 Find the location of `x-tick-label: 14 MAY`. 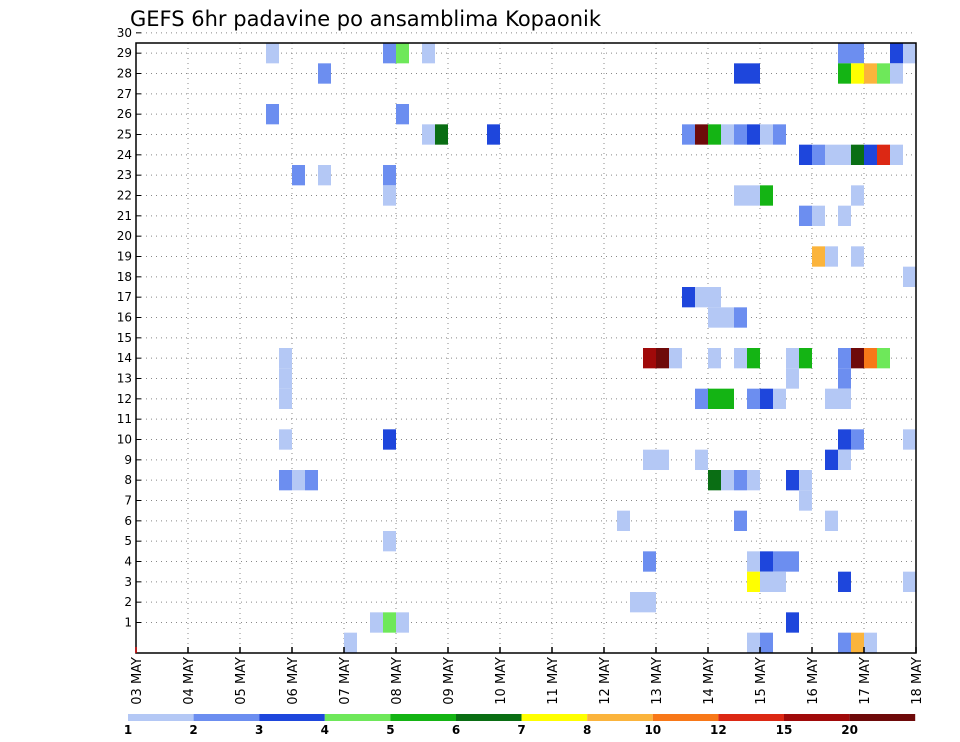

x-tick-label: 14 MAY is located at coordinates (709, 681).